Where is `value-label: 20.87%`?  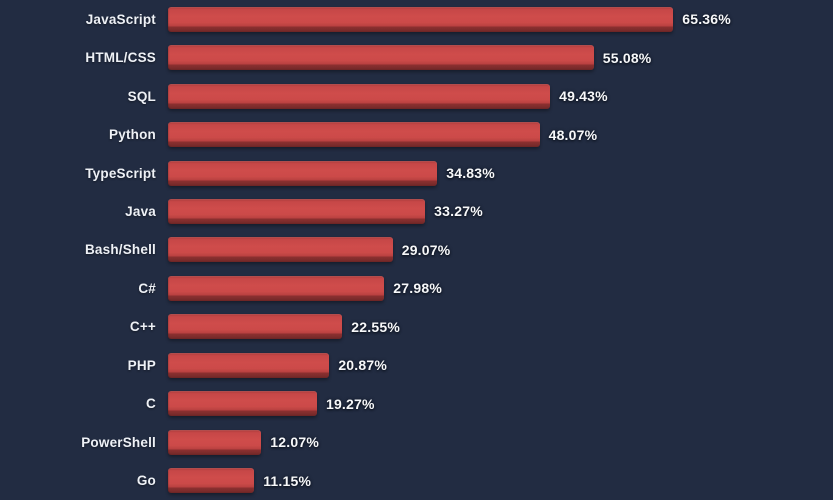 value-label: 20.87% is located at coordinates (362, 365).